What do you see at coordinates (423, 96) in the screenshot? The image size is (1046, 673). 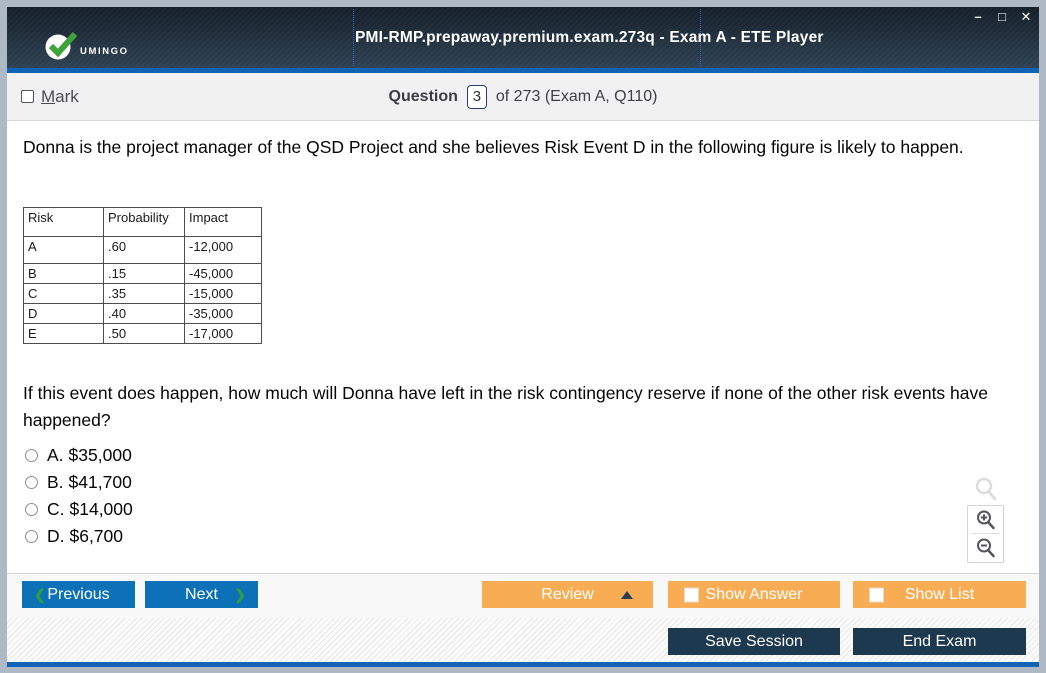 I see `question-label: Question` at bounding box center [423, 96].